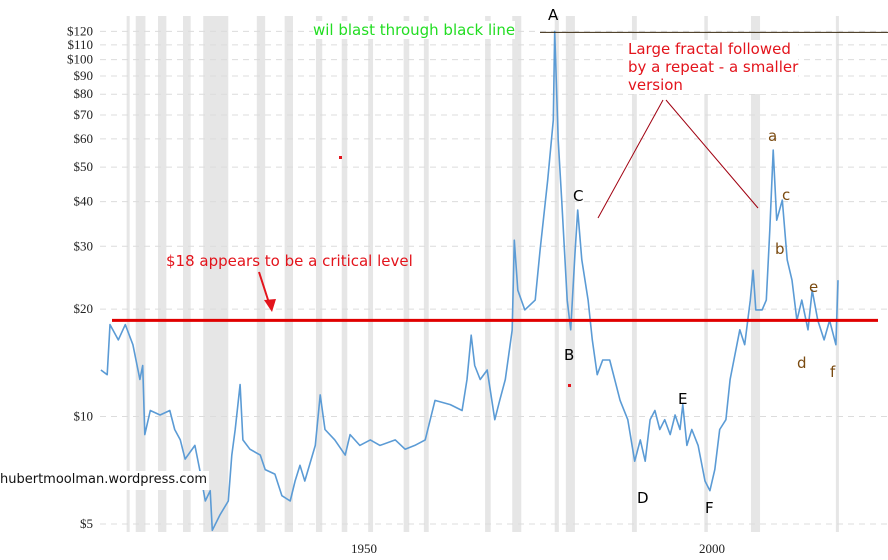 The width and height of the screenshot is (888, 560). I want to click on x-tick-label: 2000, so click(712, 548).